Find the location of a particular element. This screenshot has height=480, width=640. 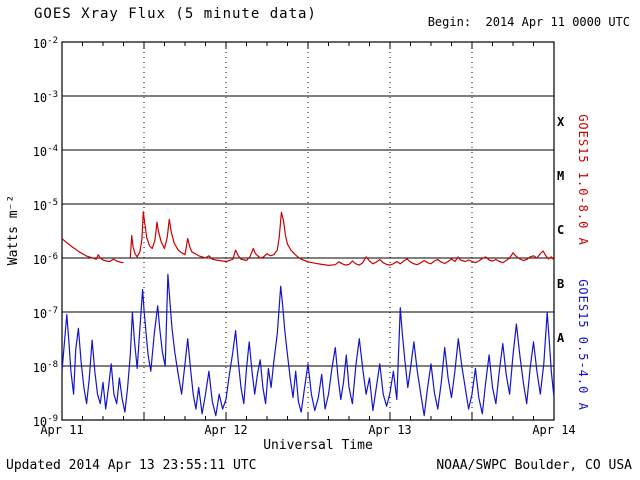

series-goes15-1-0-8-0-a is located at coordinates (308, 238).